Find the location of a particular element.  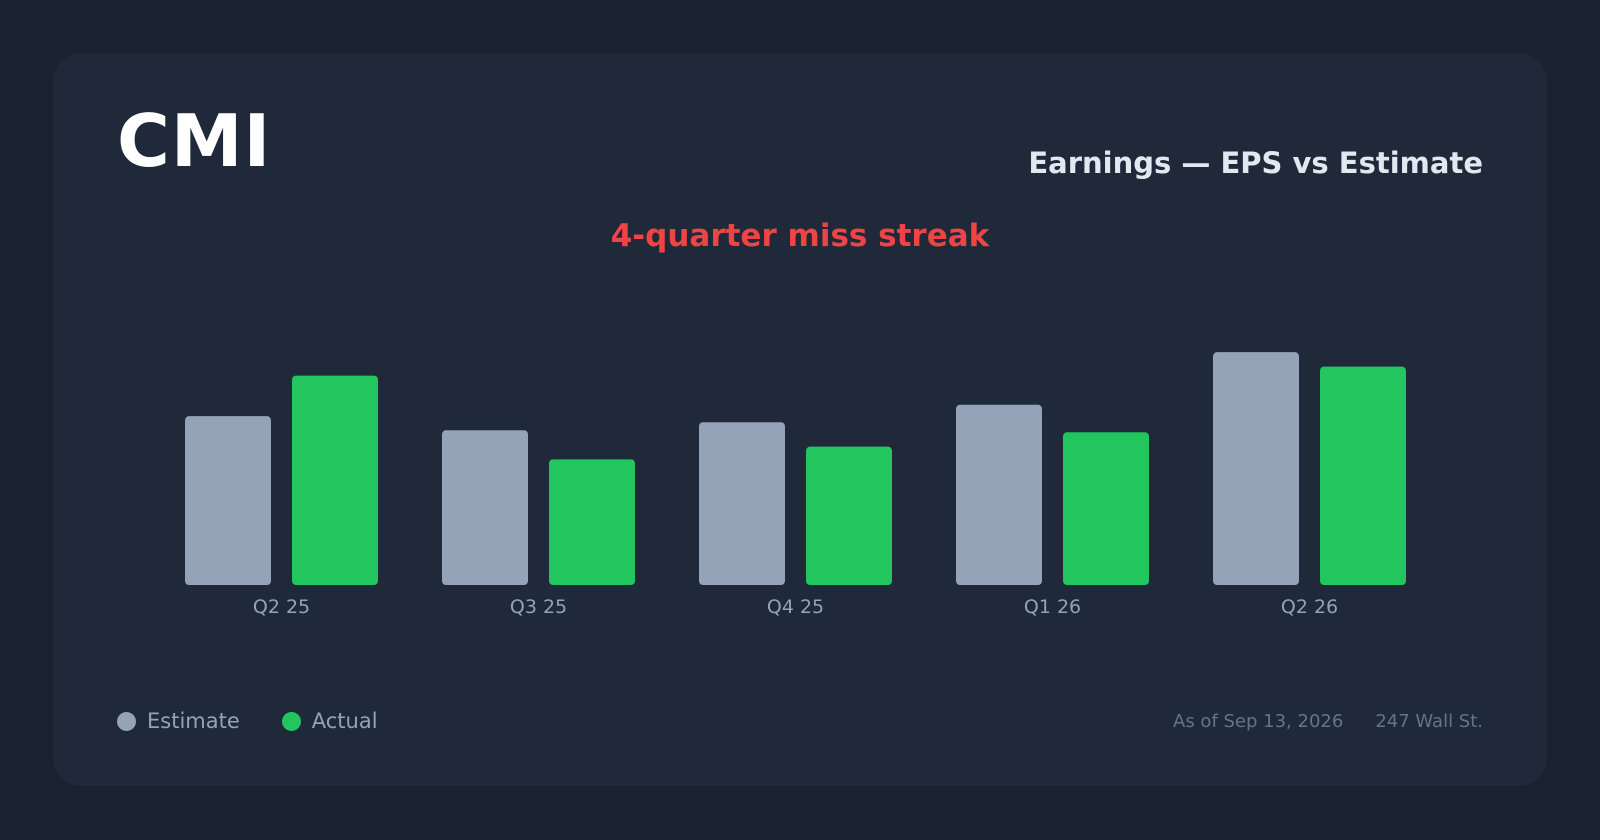

legend-item-actual: Actual is located at coordinates (329, 721).